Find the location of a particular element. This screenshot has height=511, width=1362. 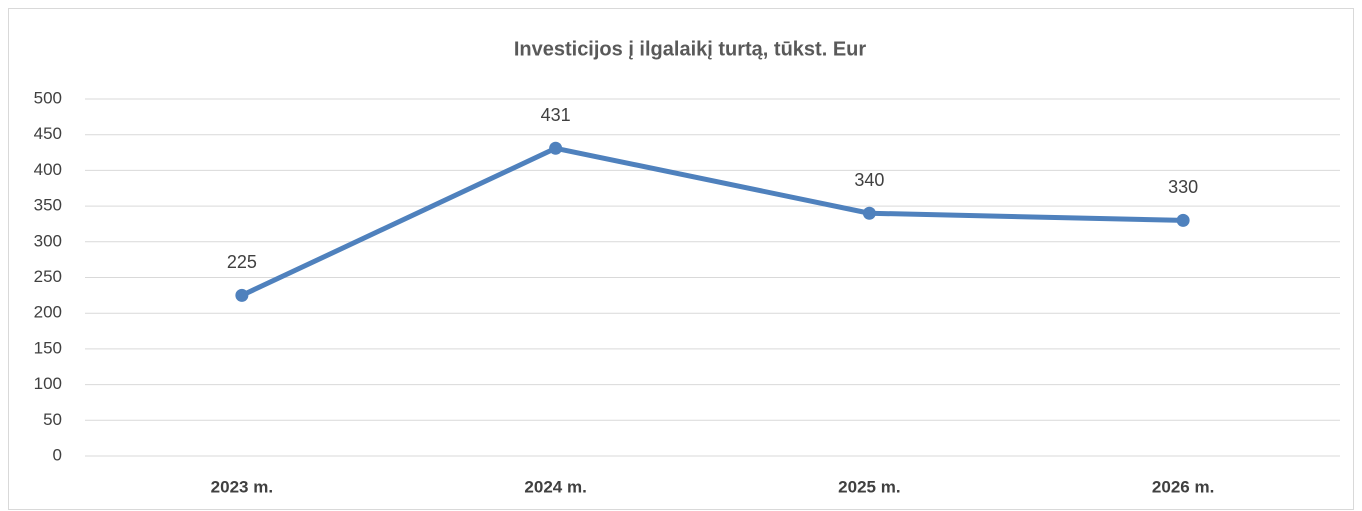

y-tick-label: 300 is located at coordinates (48, 240).